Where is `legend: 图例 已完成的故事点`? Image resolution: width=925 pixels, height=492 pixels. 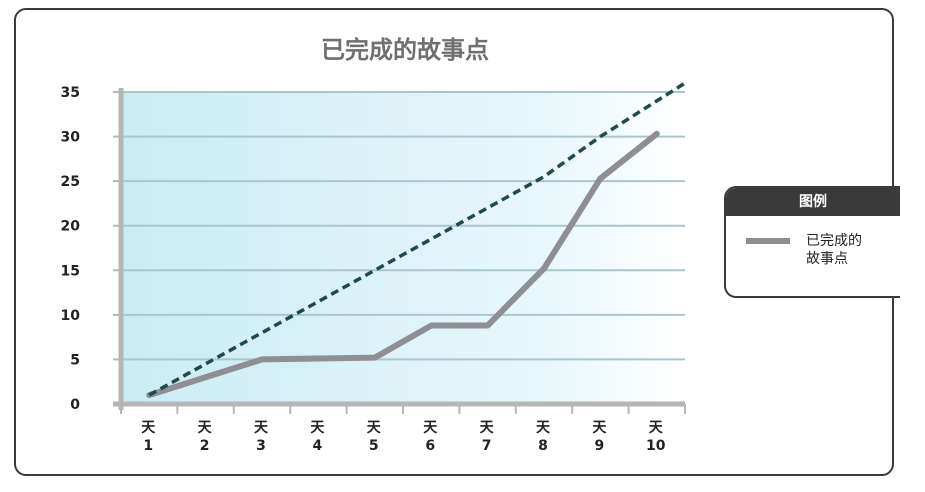
legend: 图例 已完成的故事点 is located at coordinates (812, 242).